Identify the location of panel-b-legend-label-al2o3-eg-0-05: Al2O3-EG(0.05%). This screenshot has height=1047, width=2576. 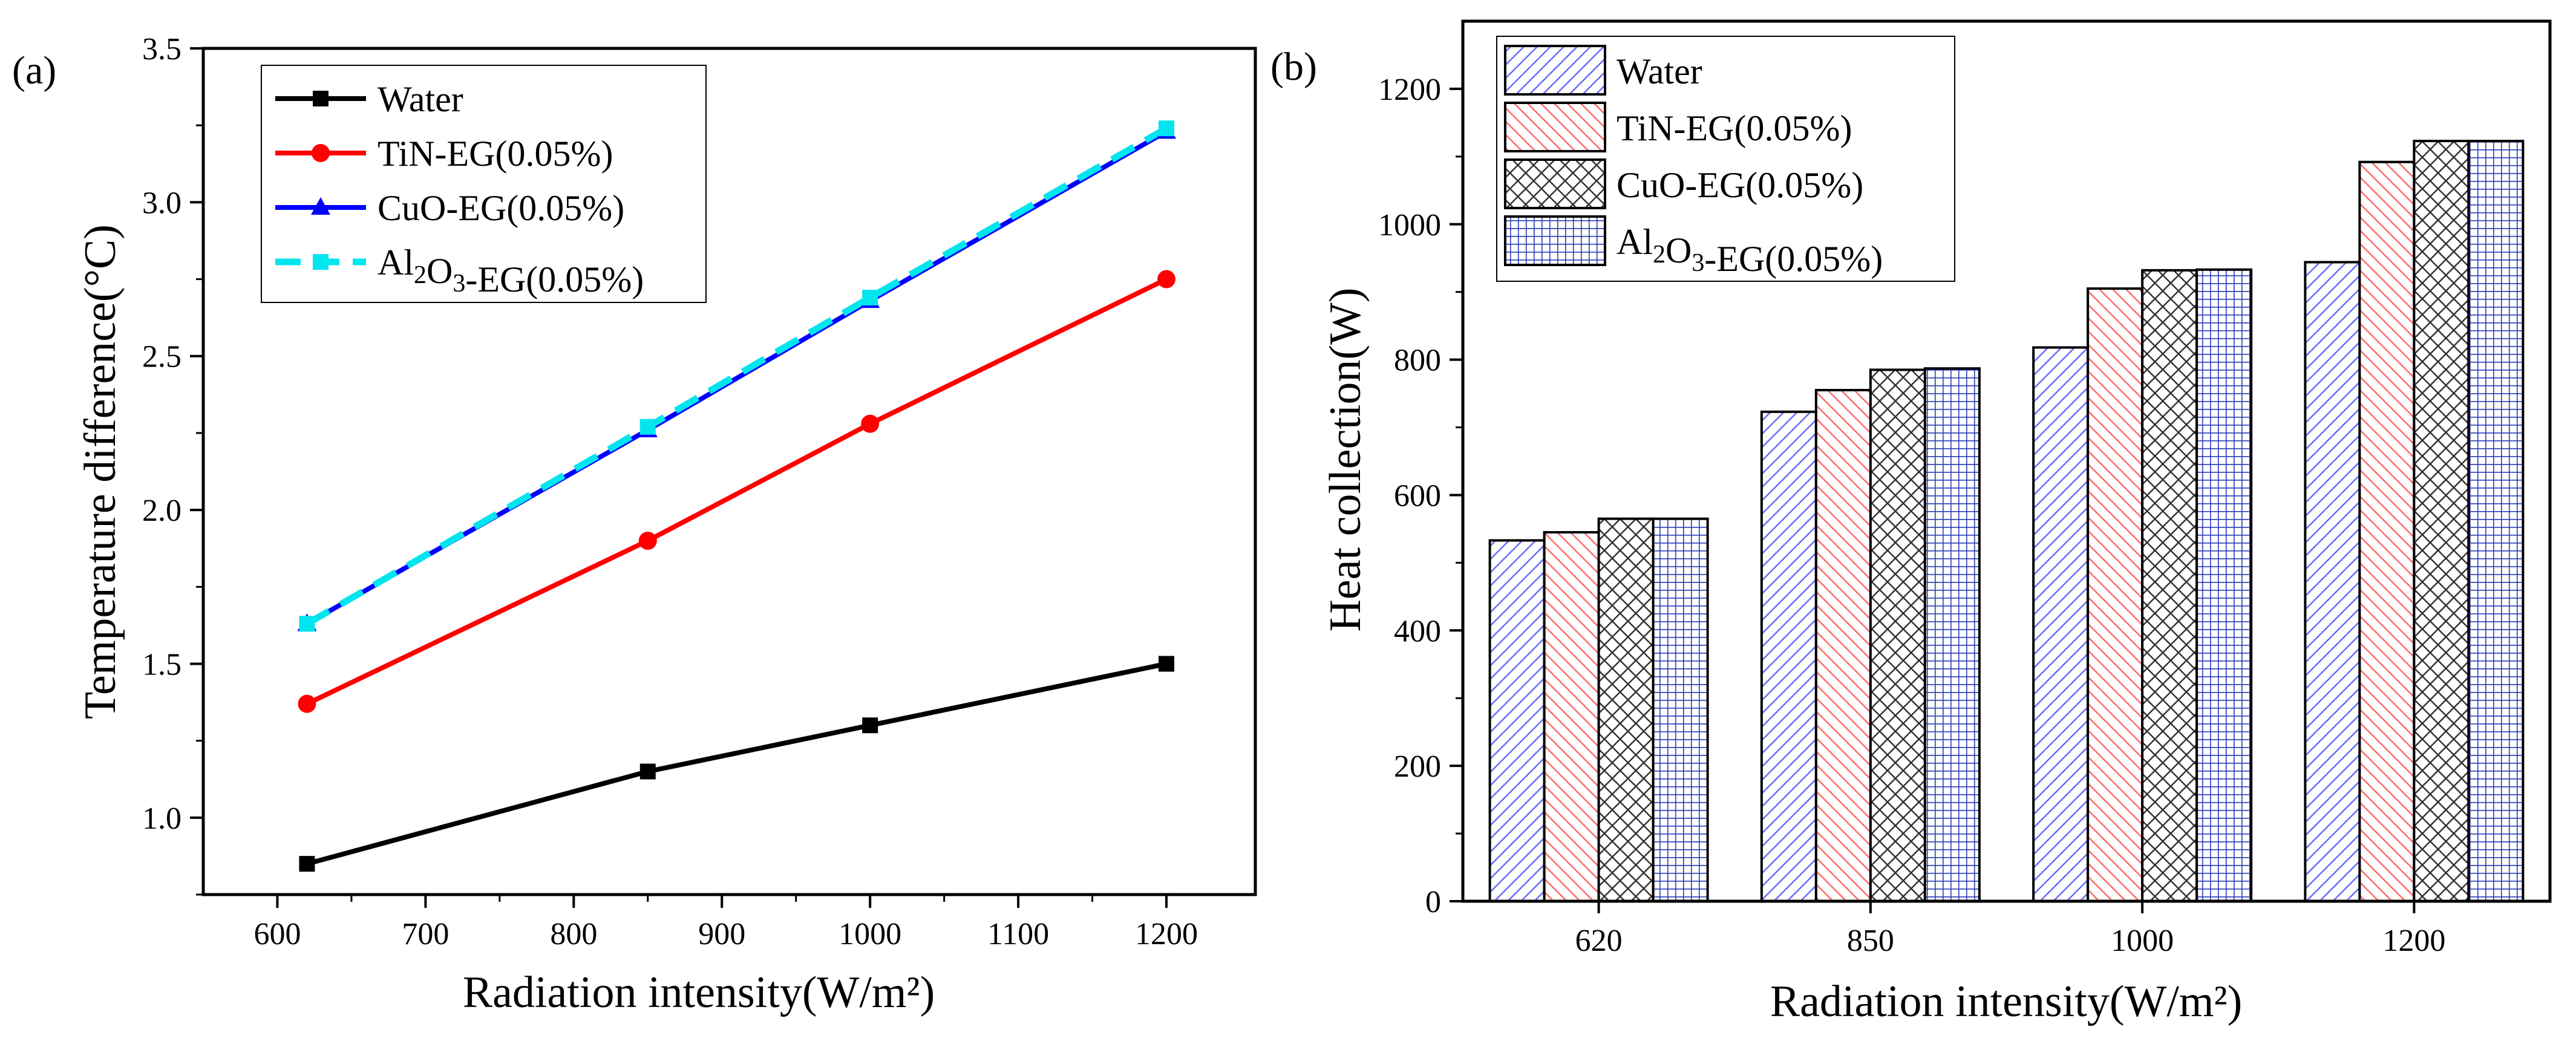
(1750, 250).